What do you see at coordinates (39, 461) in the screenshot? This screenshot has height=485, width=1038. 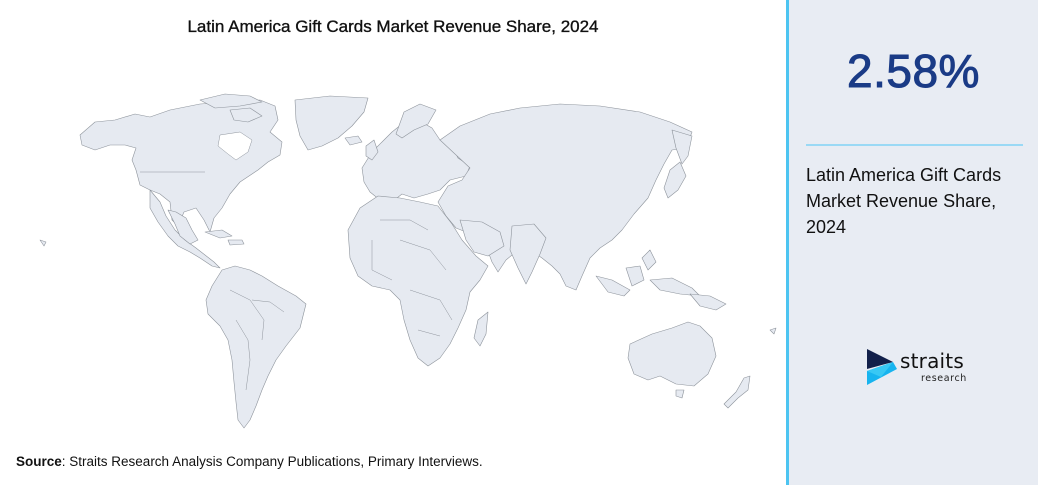 I see `source-label: Source` at bounding box center [39, 461].